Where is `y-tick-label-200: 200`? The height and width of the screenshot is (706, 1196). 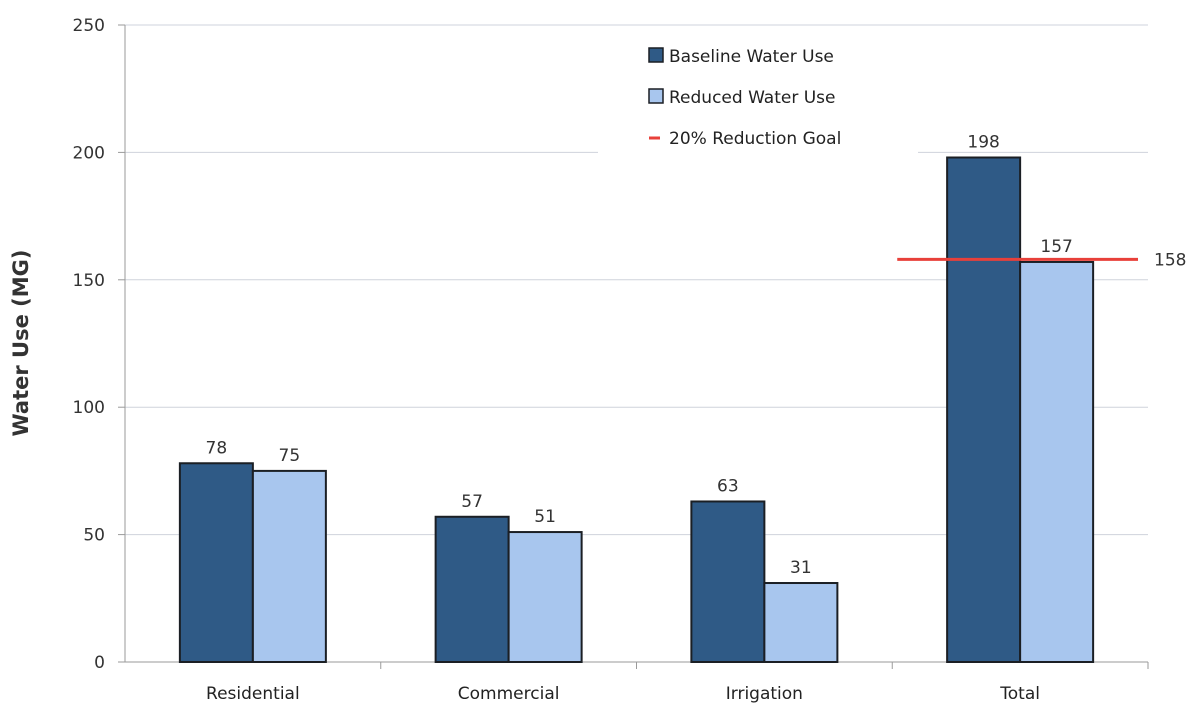 y-tick-label-200: 200 is located at coordinates (89, 153).